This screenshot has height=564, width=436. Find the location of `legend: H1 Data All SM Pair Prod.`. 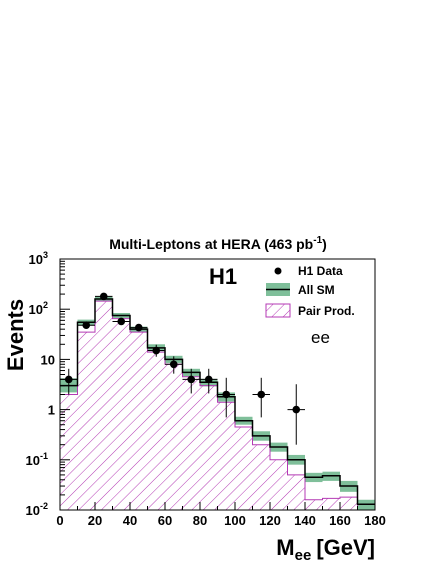

legend: H1 Data All SM Pair Prod. is located at coordinates (310, 291).